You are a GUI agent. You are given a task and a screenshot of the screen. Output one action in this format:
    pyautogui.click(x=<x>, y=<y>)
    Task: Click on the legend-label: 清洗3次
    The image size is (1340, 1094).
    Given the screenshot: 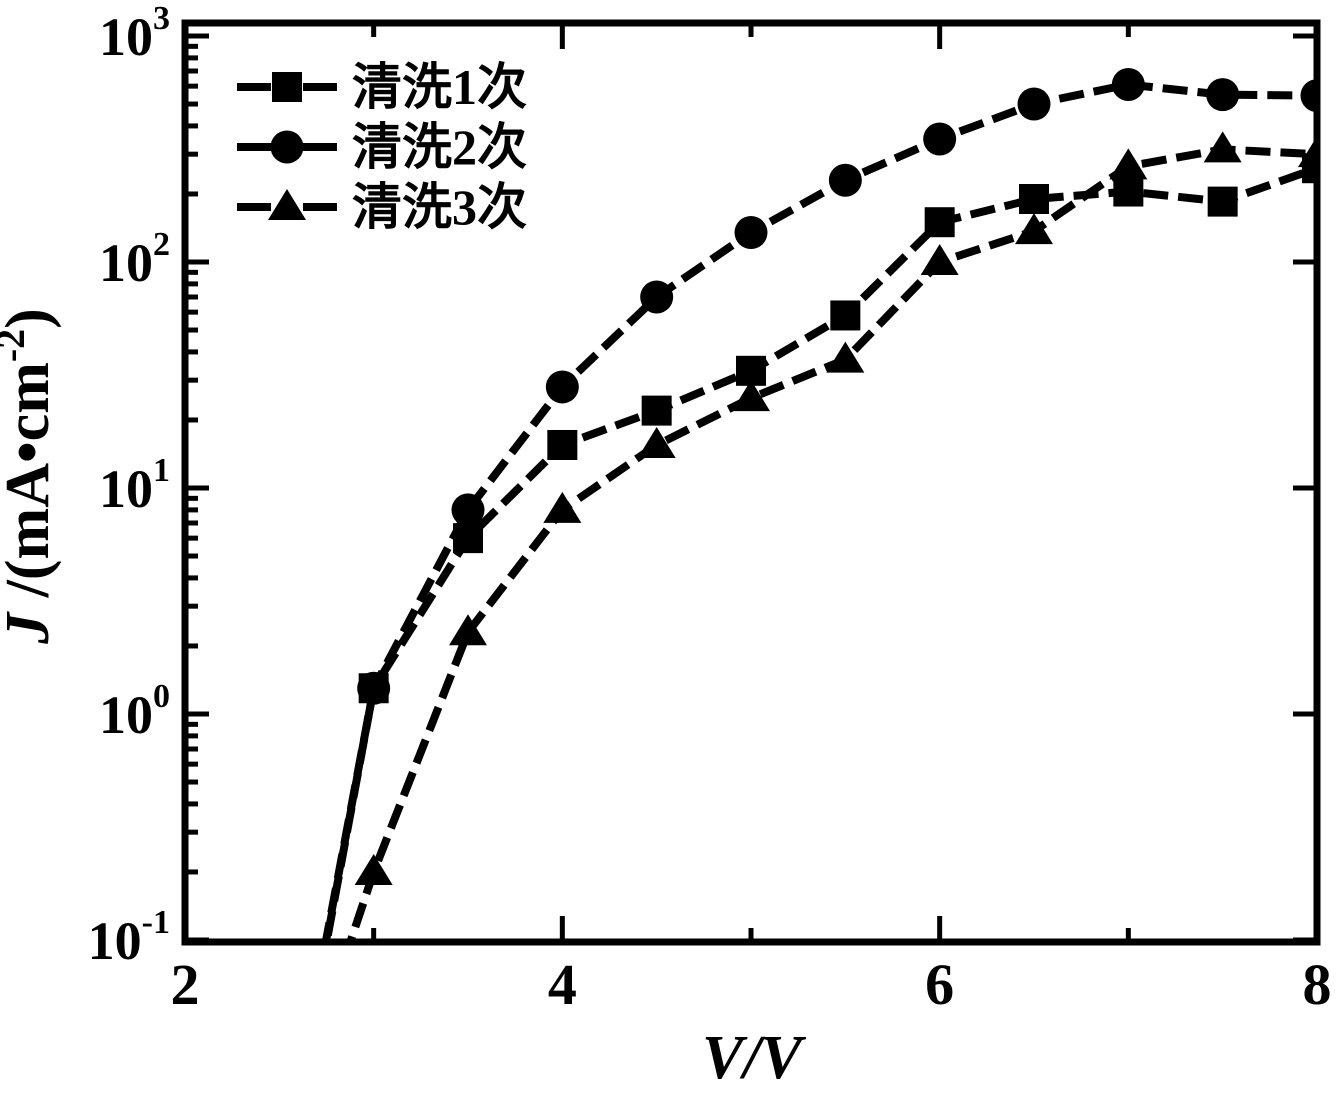 What is the action you would take?
    pyautogui.click(x=439, y=207)
    